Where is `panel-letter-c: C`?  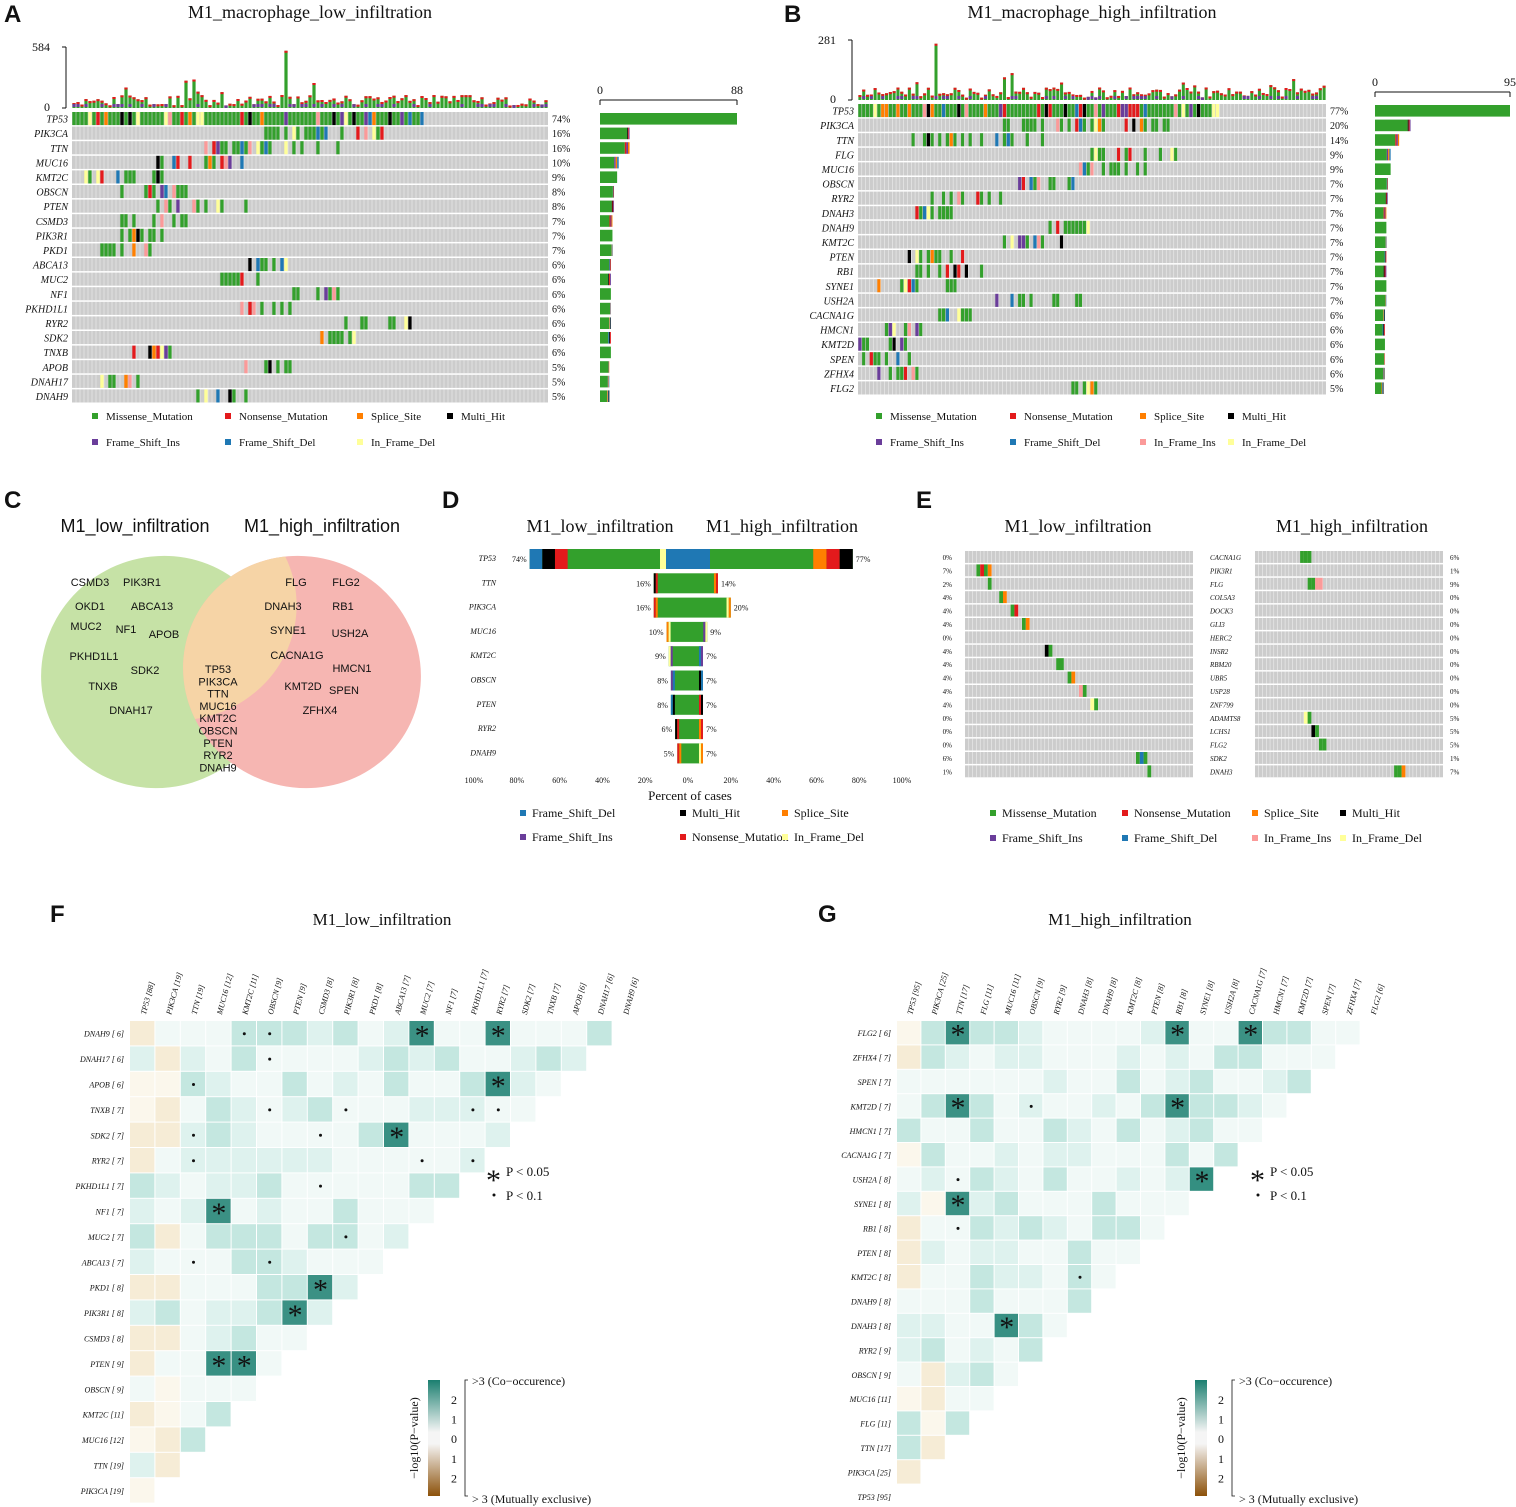
panel-letter-c: C is located at coordinates (12, 500).